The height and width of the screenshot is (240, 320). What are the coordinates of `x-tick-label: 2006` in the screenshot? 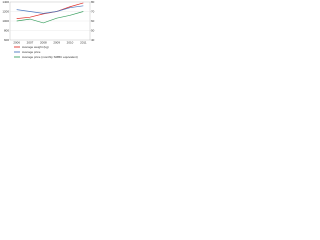 It's located at (16, 42).